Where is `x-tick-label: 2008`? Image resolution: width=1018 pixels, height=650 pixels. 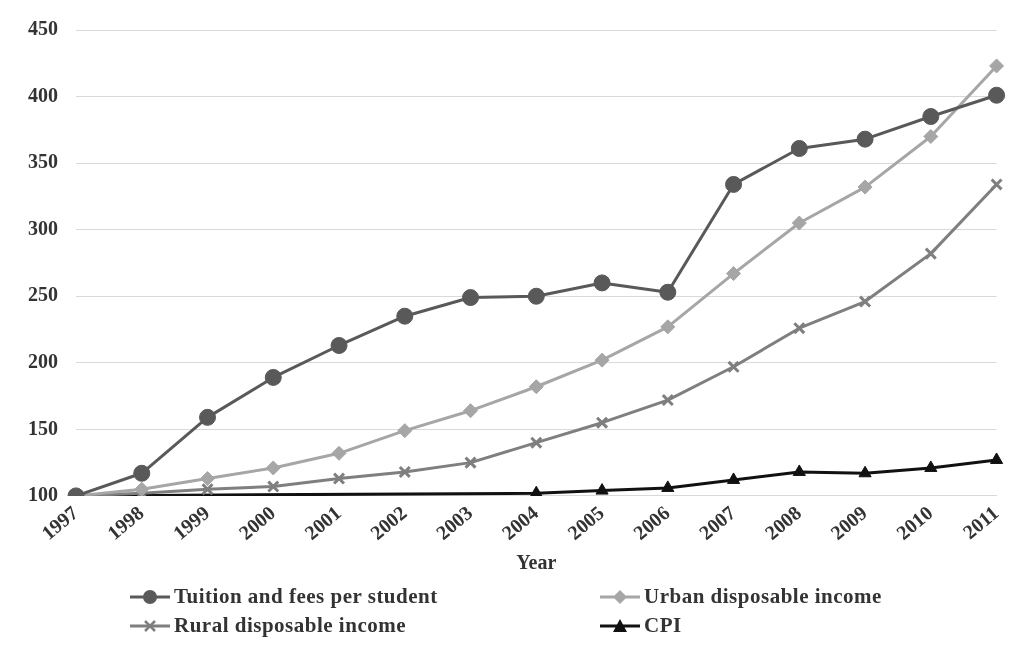
x-tick-label: 2008 is located at coordinates (783, 522).